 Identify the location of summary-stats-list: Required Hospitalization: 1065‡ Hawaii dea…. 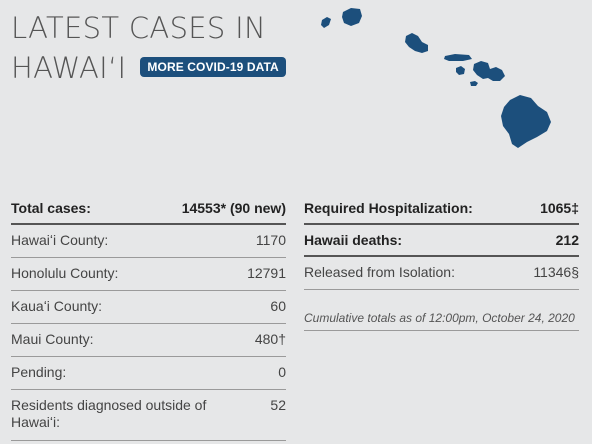
(441, 262).